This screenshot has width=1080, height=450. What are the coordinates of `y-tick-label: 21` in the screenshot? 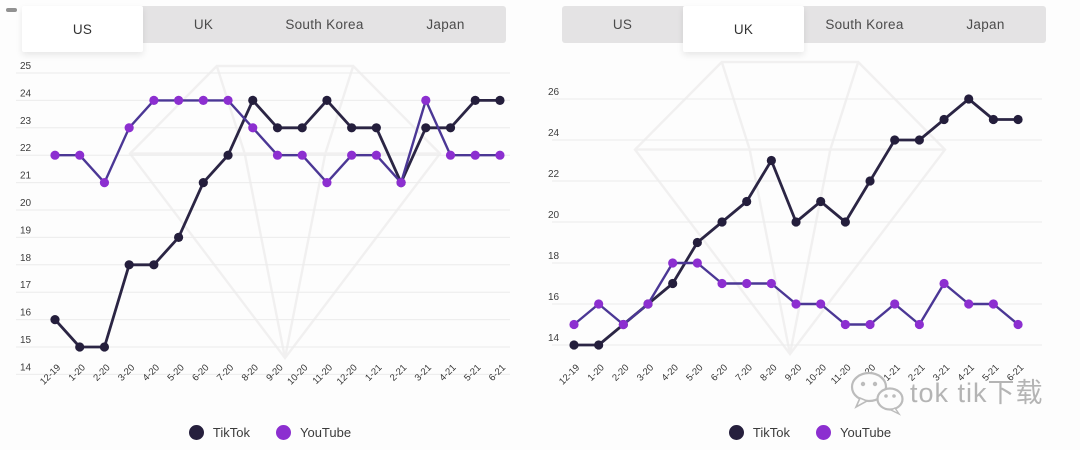 It's located at (26, 176).